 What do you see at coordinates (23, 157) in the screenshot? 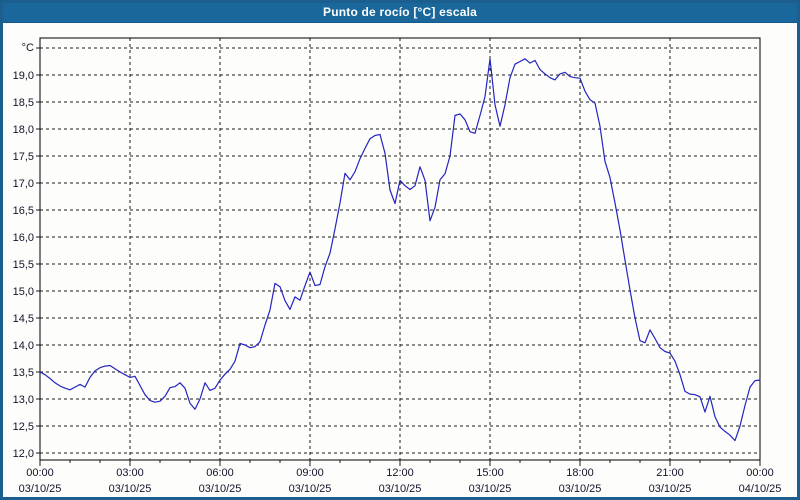
I see `svg-text: 17,5` at bounding box center [23, 157].